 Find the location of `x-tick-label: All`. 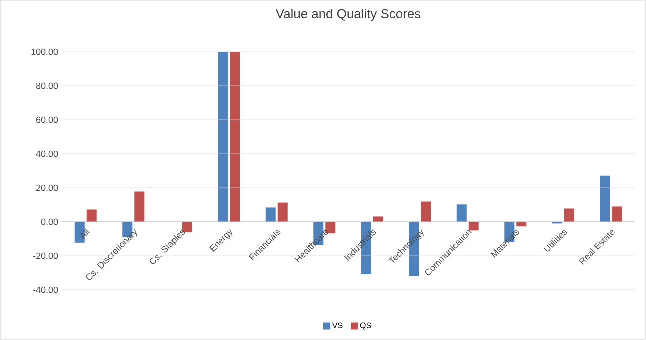

x-tick-label: All is located at coordinates (85, 234).